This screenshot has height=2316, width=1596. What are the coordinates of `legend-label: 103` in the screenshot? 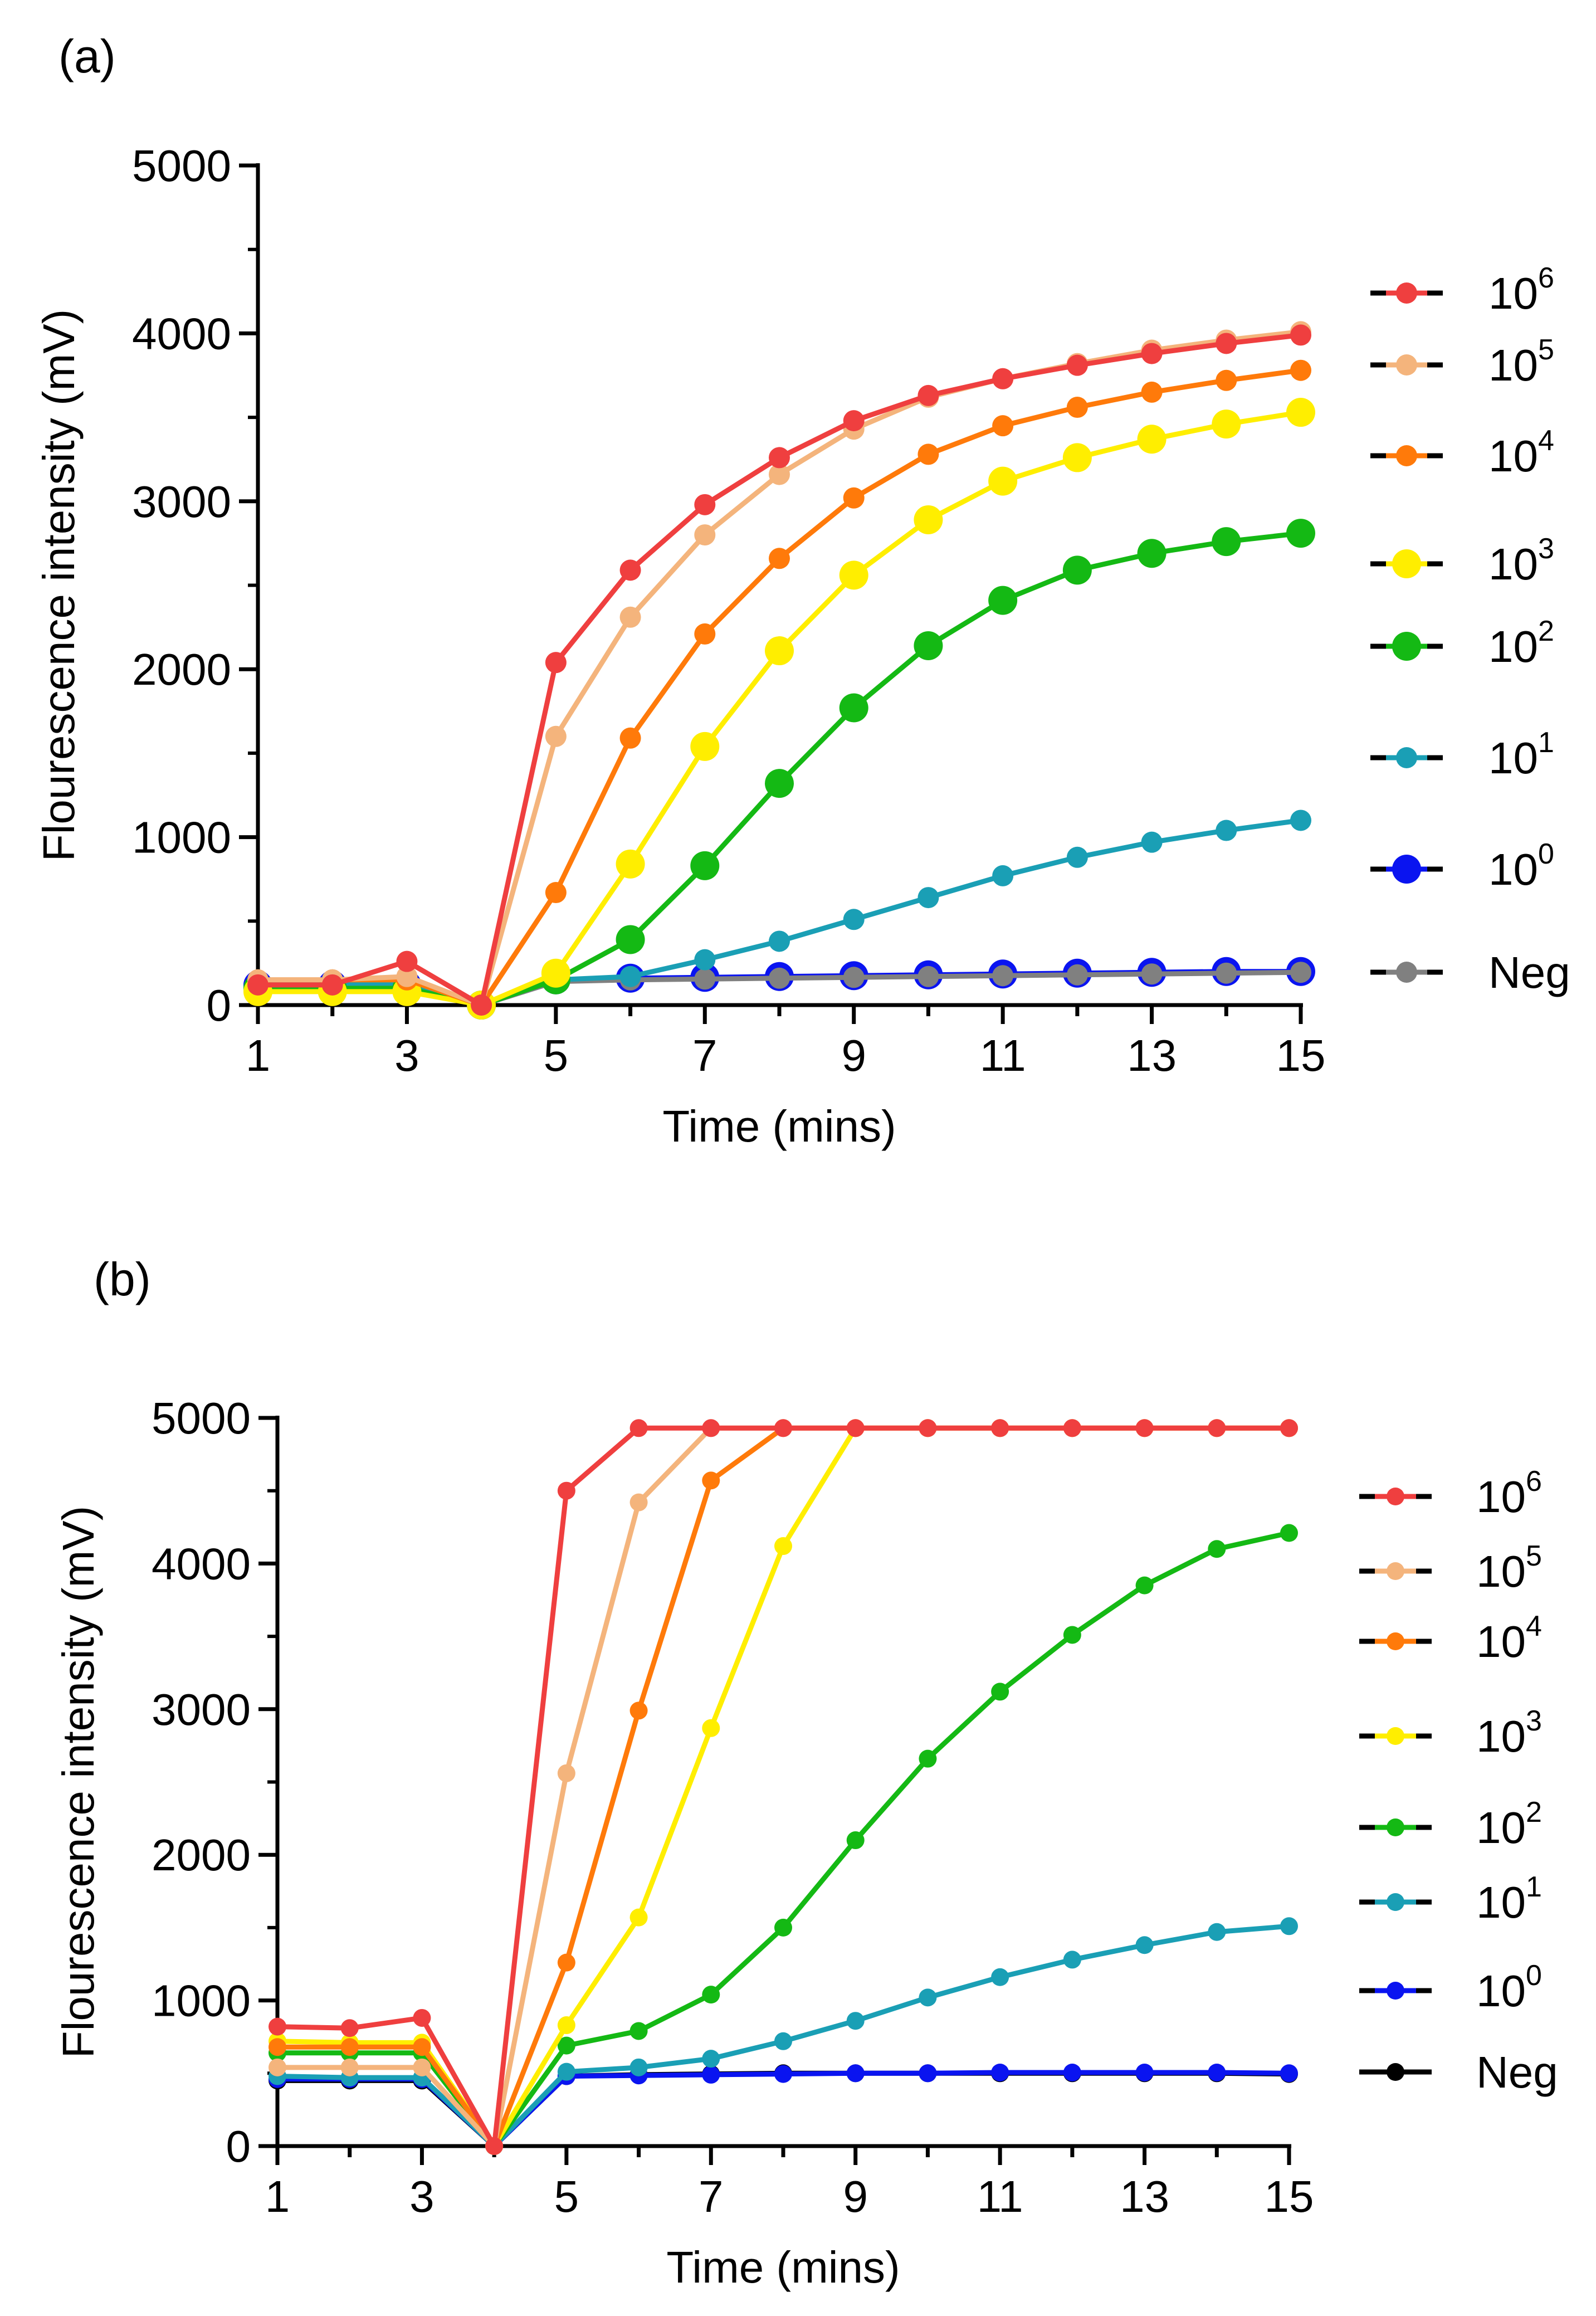 It's located at (1509, 1733).